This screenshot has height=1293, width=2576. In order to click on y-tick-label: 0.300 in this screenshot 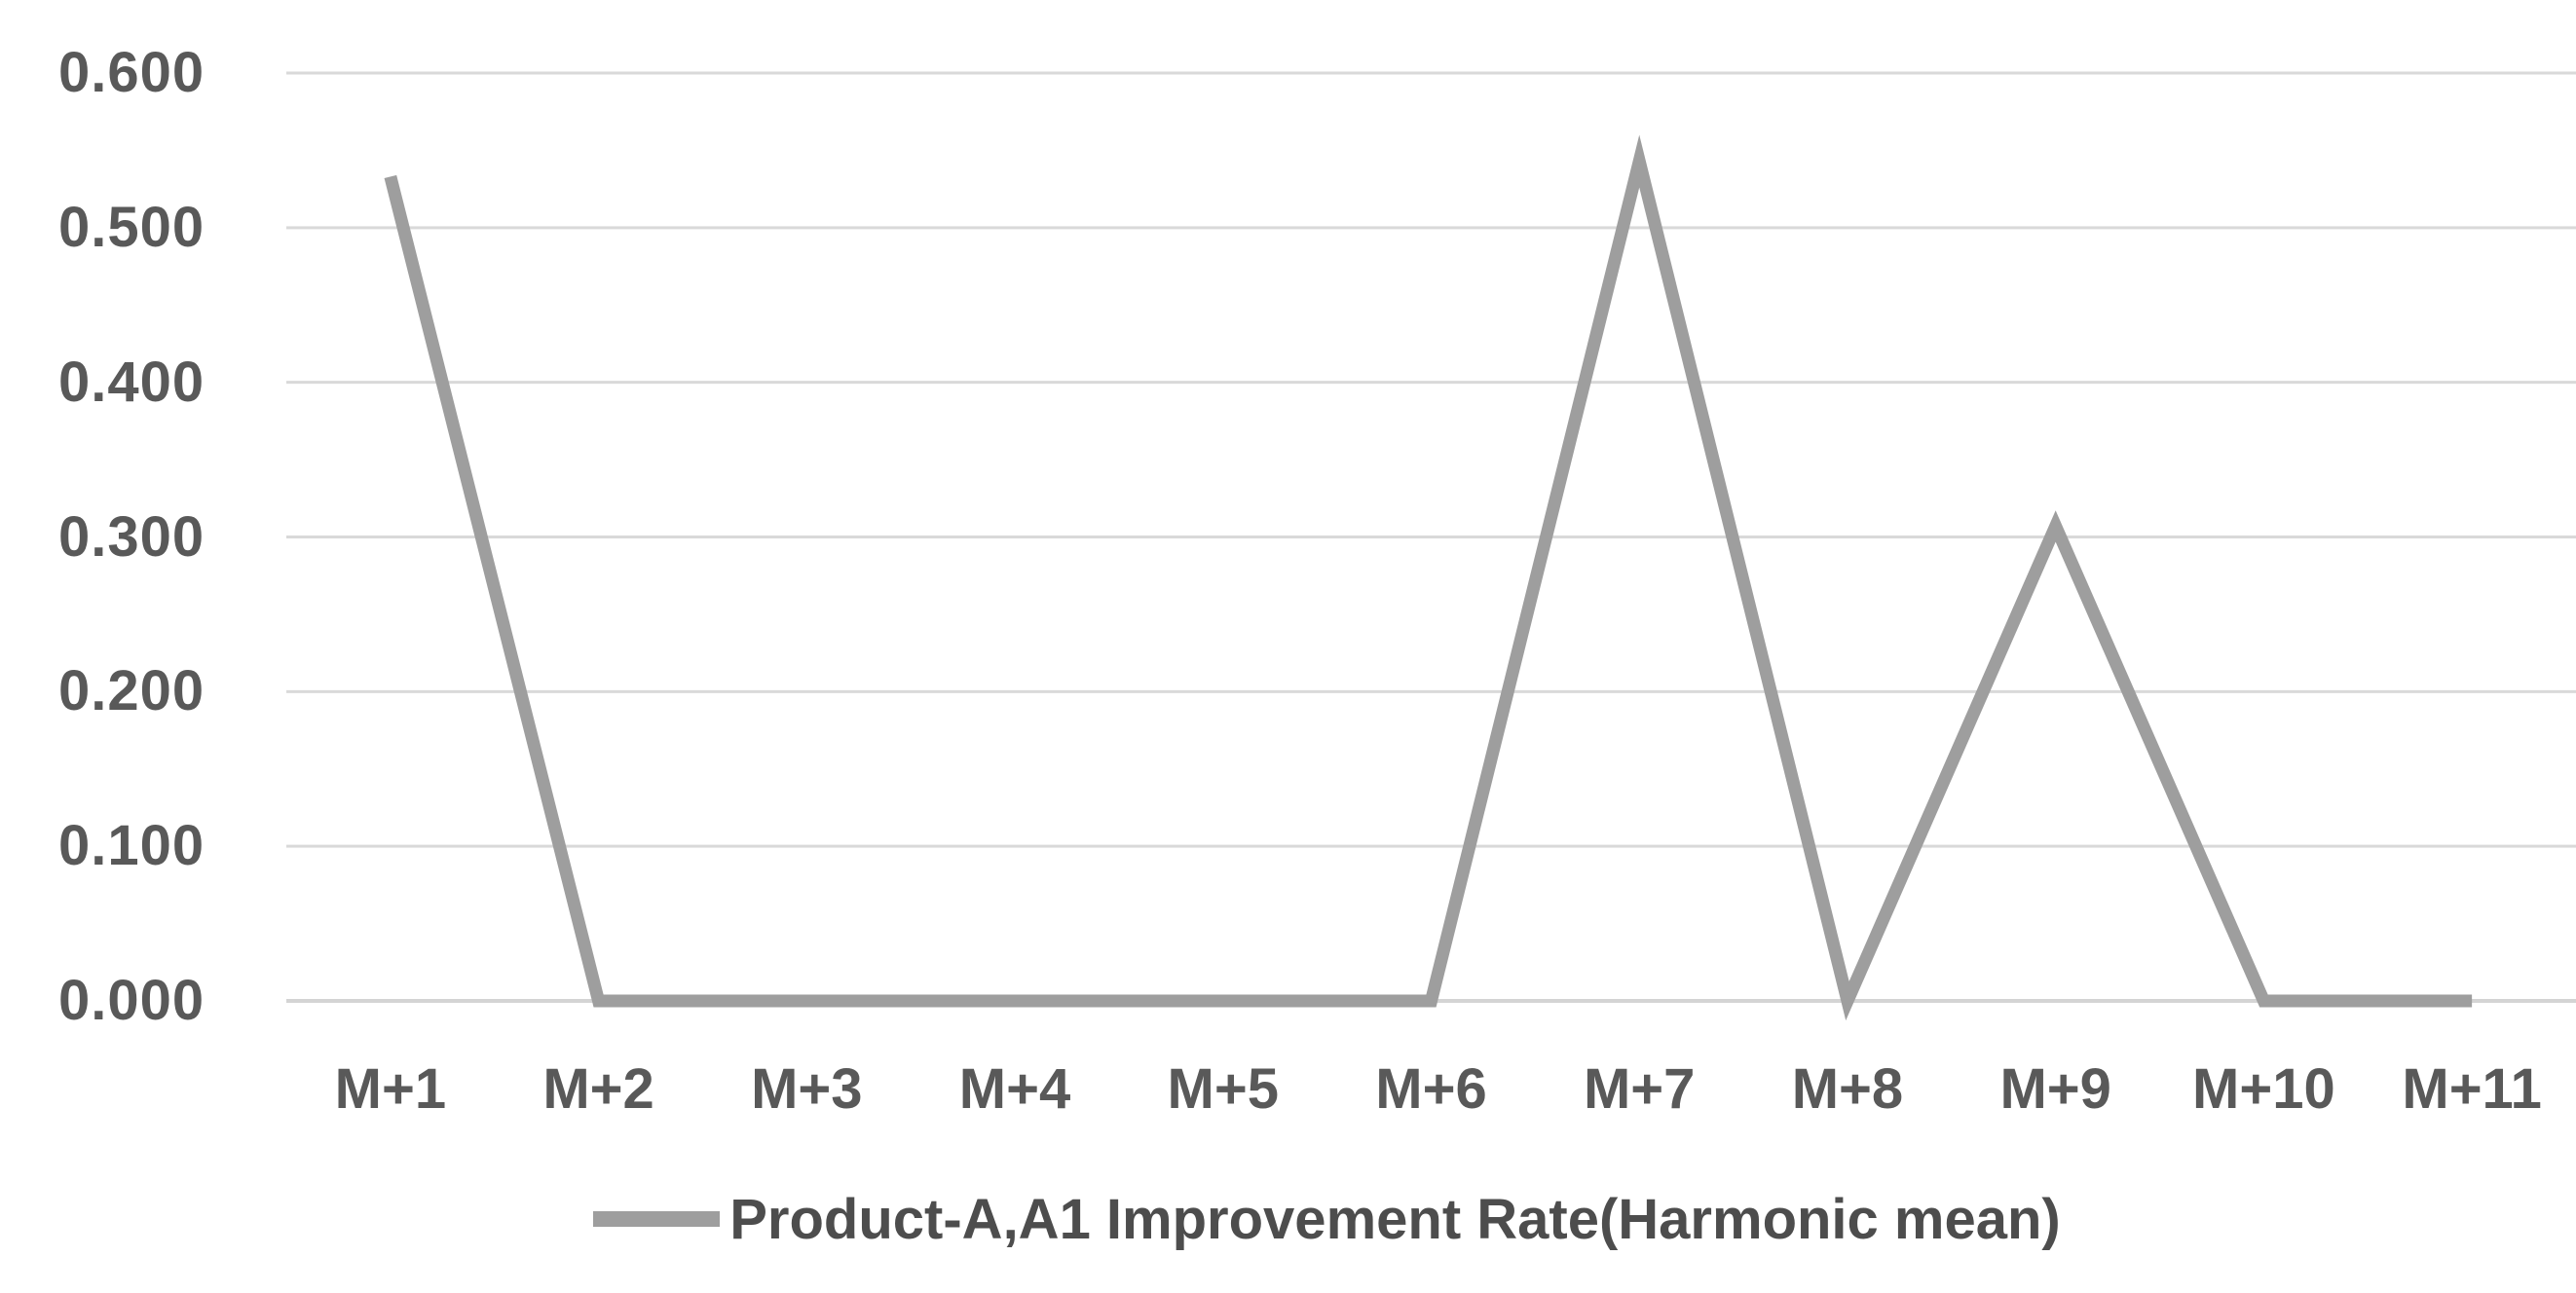, I will do `click(131, 537)`.